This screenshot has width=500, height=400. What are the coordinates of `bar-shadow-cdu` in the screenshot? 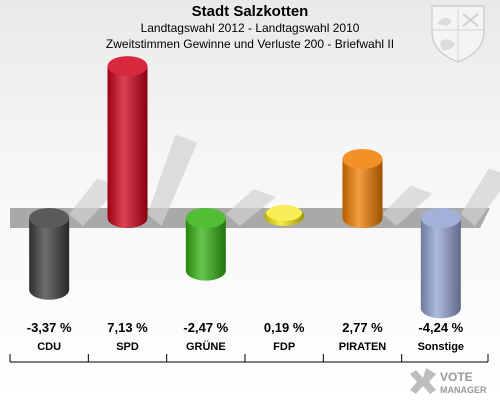 It's located at (94, 202).